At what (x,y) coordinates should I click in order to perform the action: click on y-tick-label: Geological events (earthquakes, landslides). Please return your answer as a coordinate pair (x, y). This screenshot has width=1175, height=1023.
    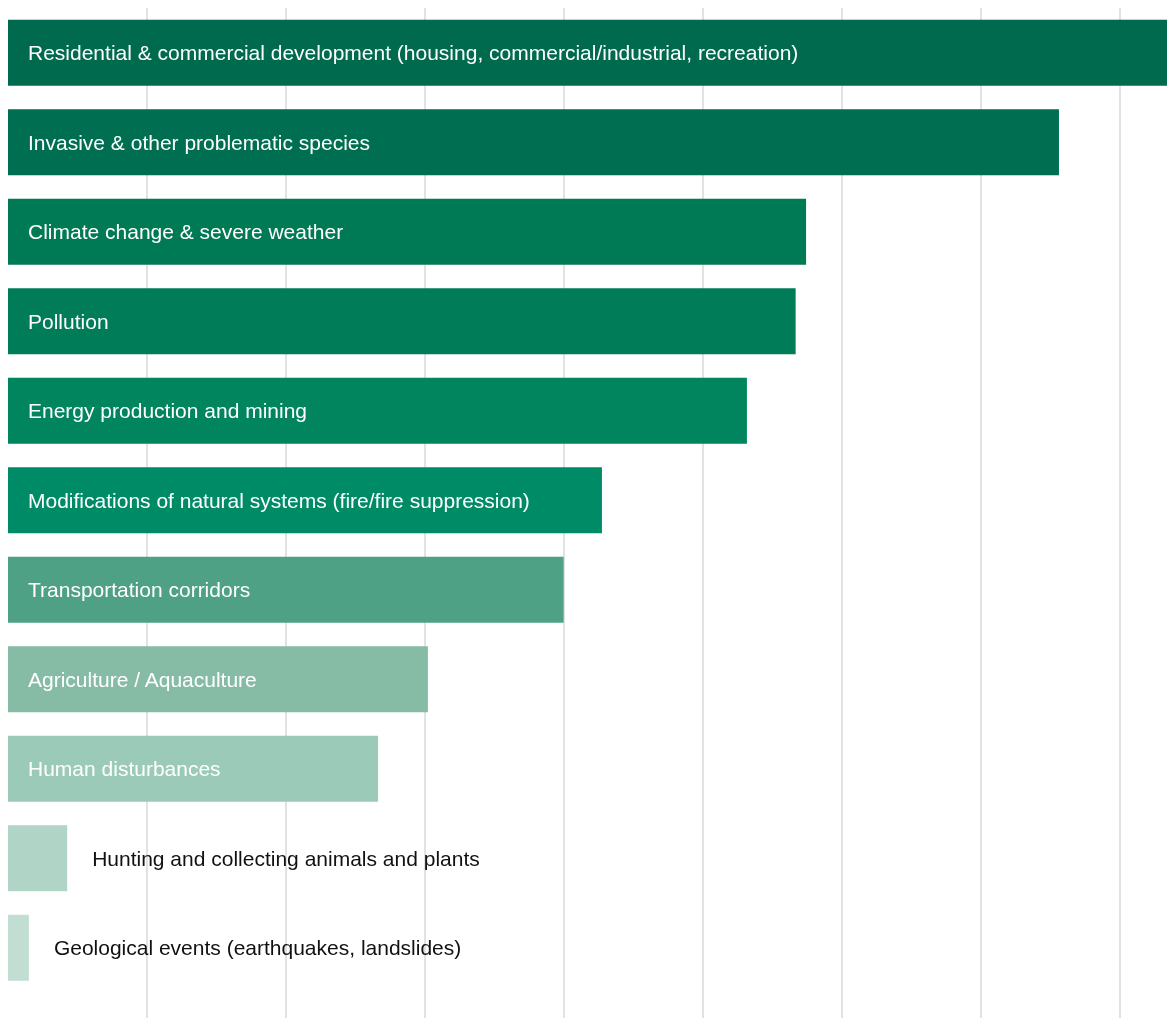
    Looking at the image, I should click on (257, 948).